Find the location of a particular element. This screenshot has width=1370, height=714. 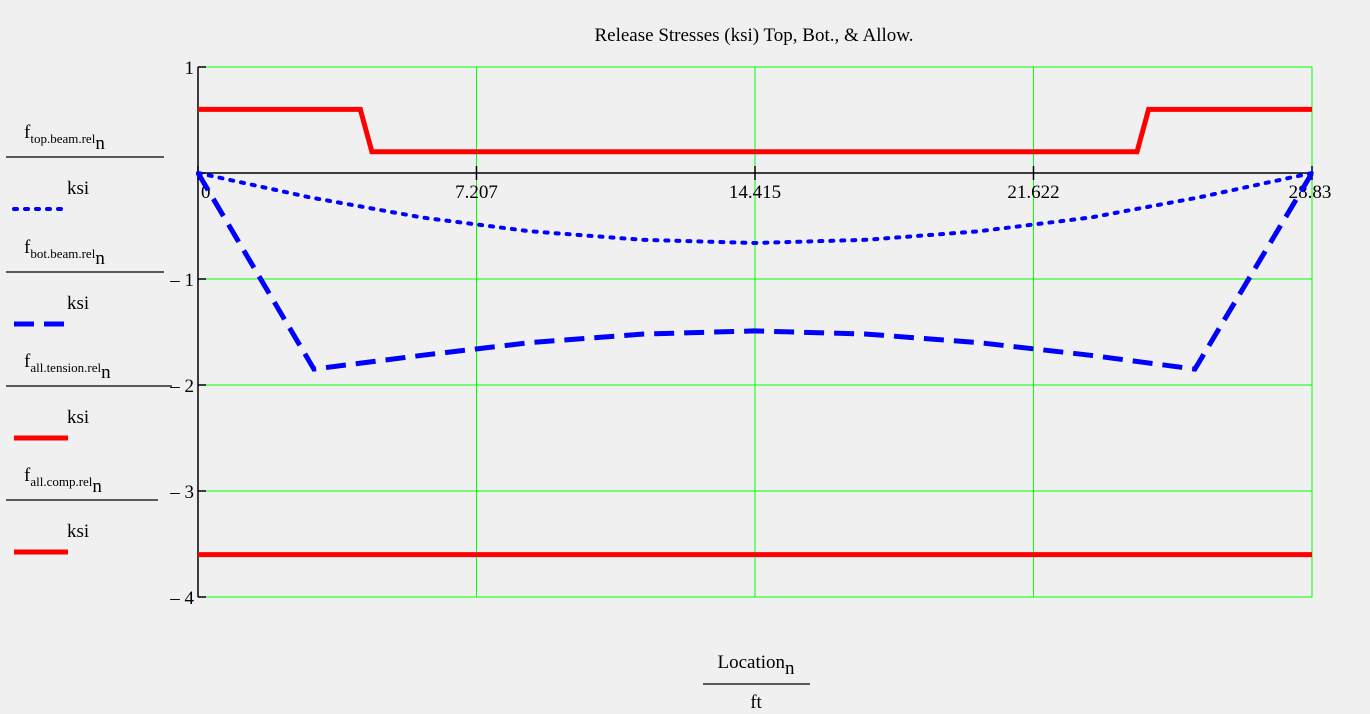

x-tick-label: 28.83 is located at coordinates (1310, 192).